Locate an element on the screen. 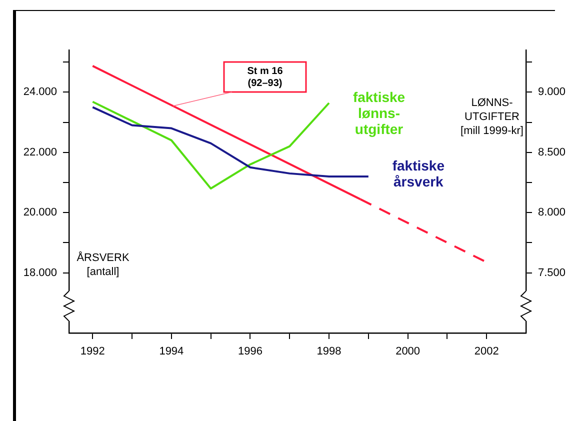 This screenshot has width=569, height=421. y2-tick-label: 7.500 is located at coordinates (552, 272).